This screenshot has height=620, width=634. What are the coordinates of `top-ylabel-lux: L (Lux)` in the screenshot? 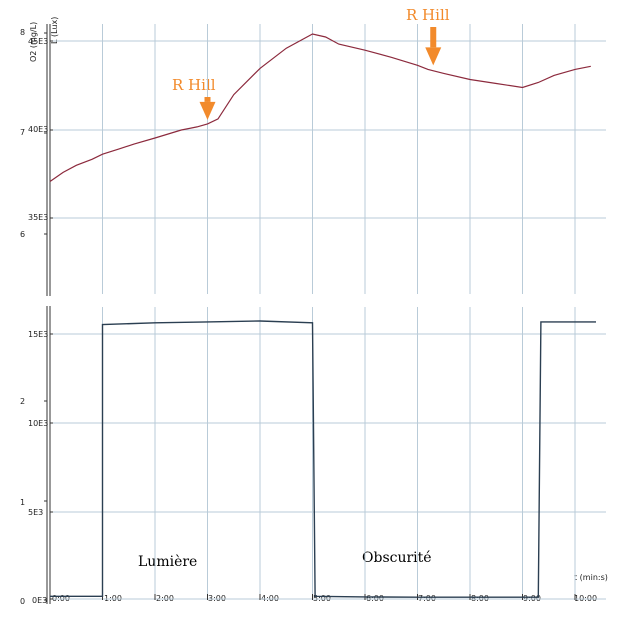 It's located at (54, 30).